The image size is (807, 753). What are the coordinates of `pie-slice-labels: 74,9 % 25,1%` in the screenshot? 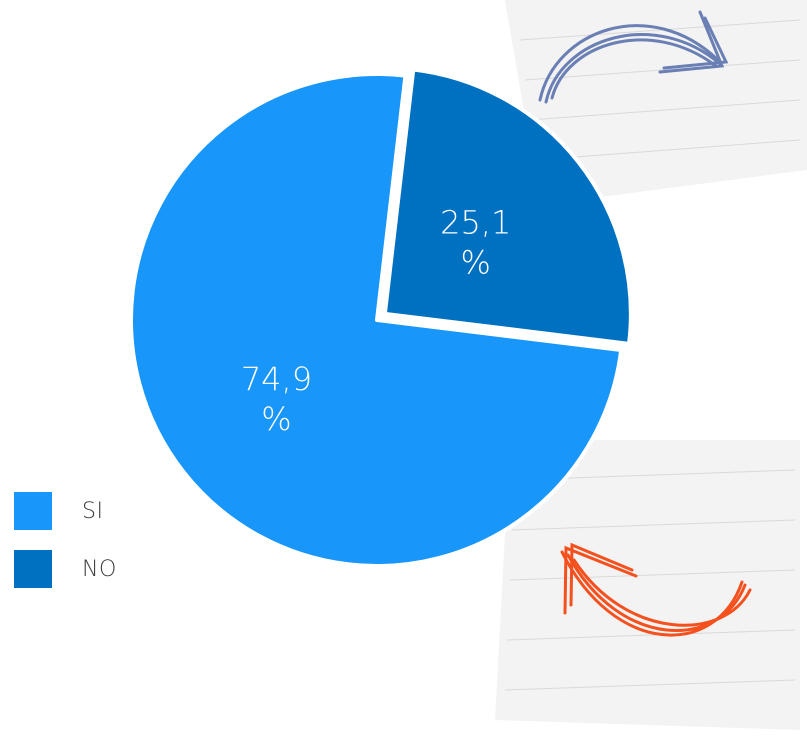 It's located at (376, 320).